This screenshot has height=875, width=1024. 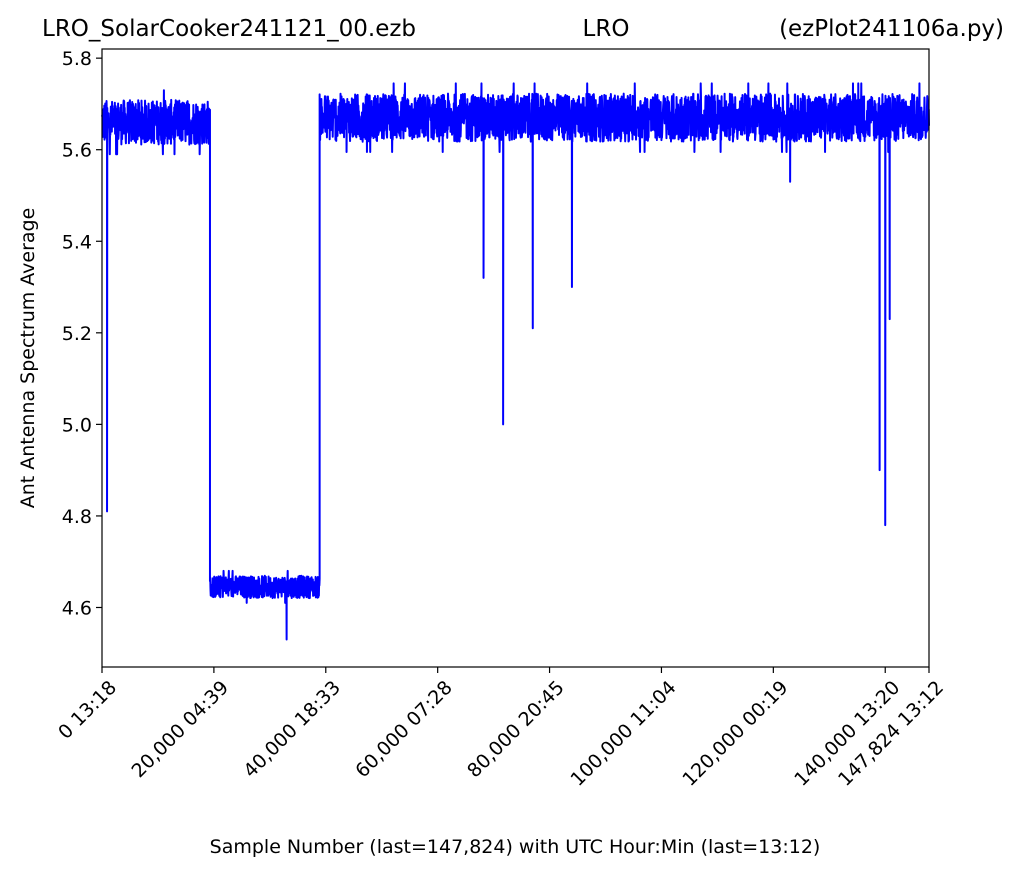 I want to click on chart-title-right: (ezPlot241106a.py), so click(x=891, y=29).